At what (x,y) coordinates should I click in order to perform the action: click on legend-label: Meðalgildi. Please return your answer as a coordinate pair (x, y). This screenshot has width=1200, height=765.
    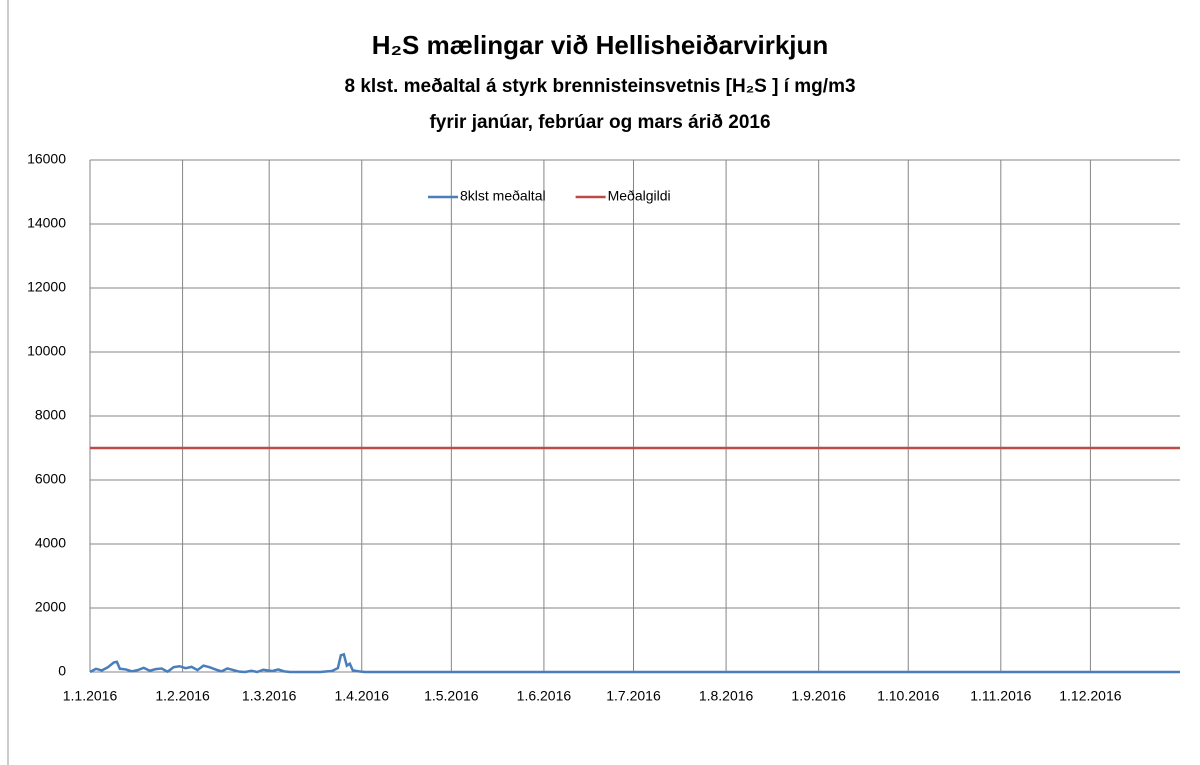
    Looking at the image, I should click on (639, 196).